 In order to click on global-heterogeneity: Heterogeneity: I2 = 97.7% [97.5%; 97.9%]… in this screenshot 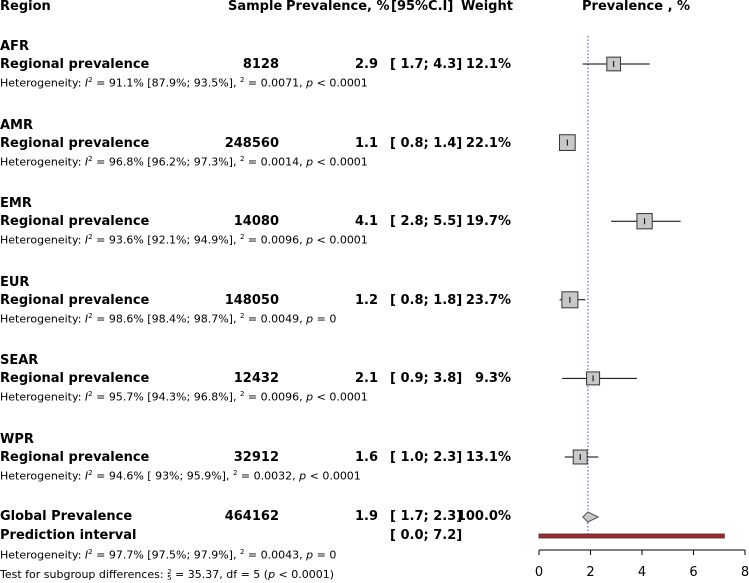, I will do `click(168, 555)`.